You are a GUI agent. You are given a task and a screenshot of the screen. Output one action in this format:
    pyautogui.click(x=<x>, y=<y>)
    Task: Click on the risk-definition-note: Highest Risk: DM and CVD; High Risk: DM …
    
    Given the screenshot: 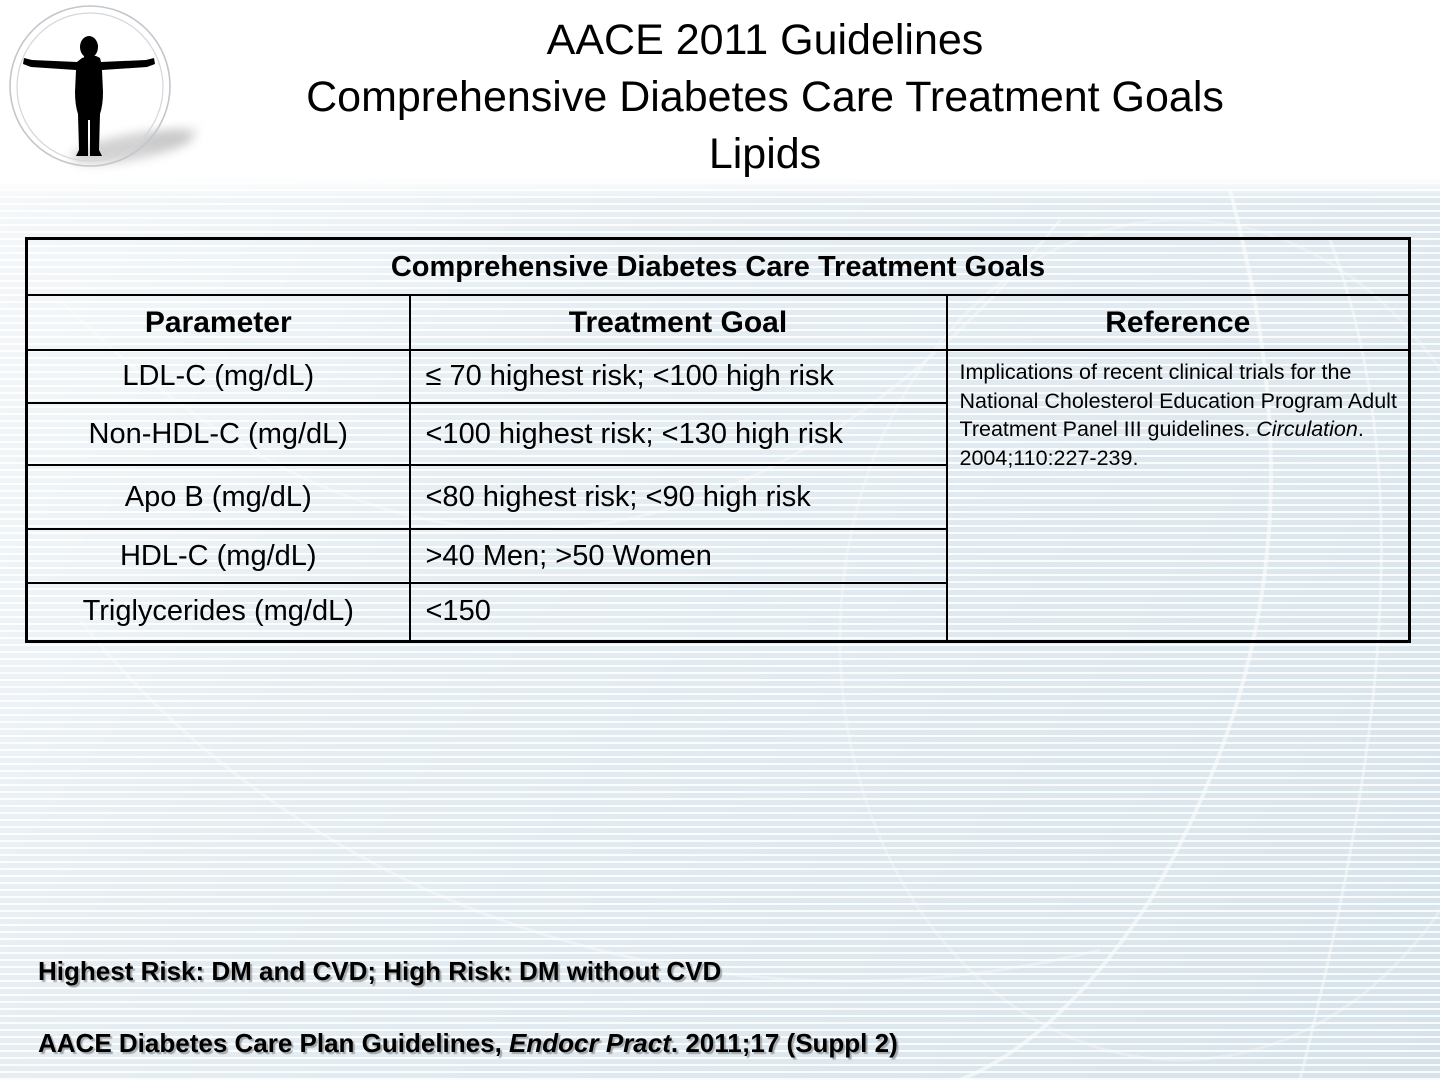 What is the action you would take?
    pyautogui.click(x=380, y=971)
    